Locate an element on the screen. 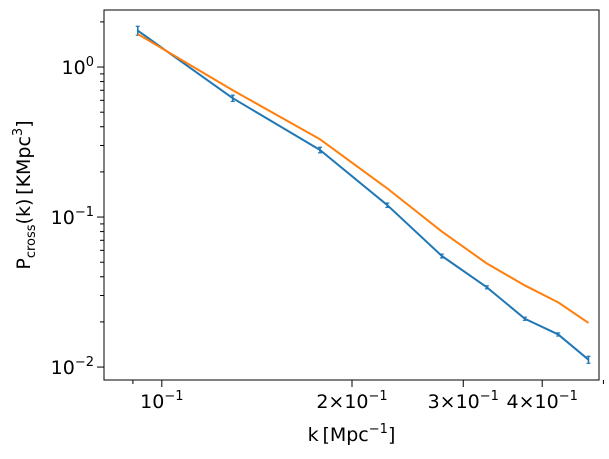  y-tick-label-exponent: 0 is located at coordinates (90, 62).